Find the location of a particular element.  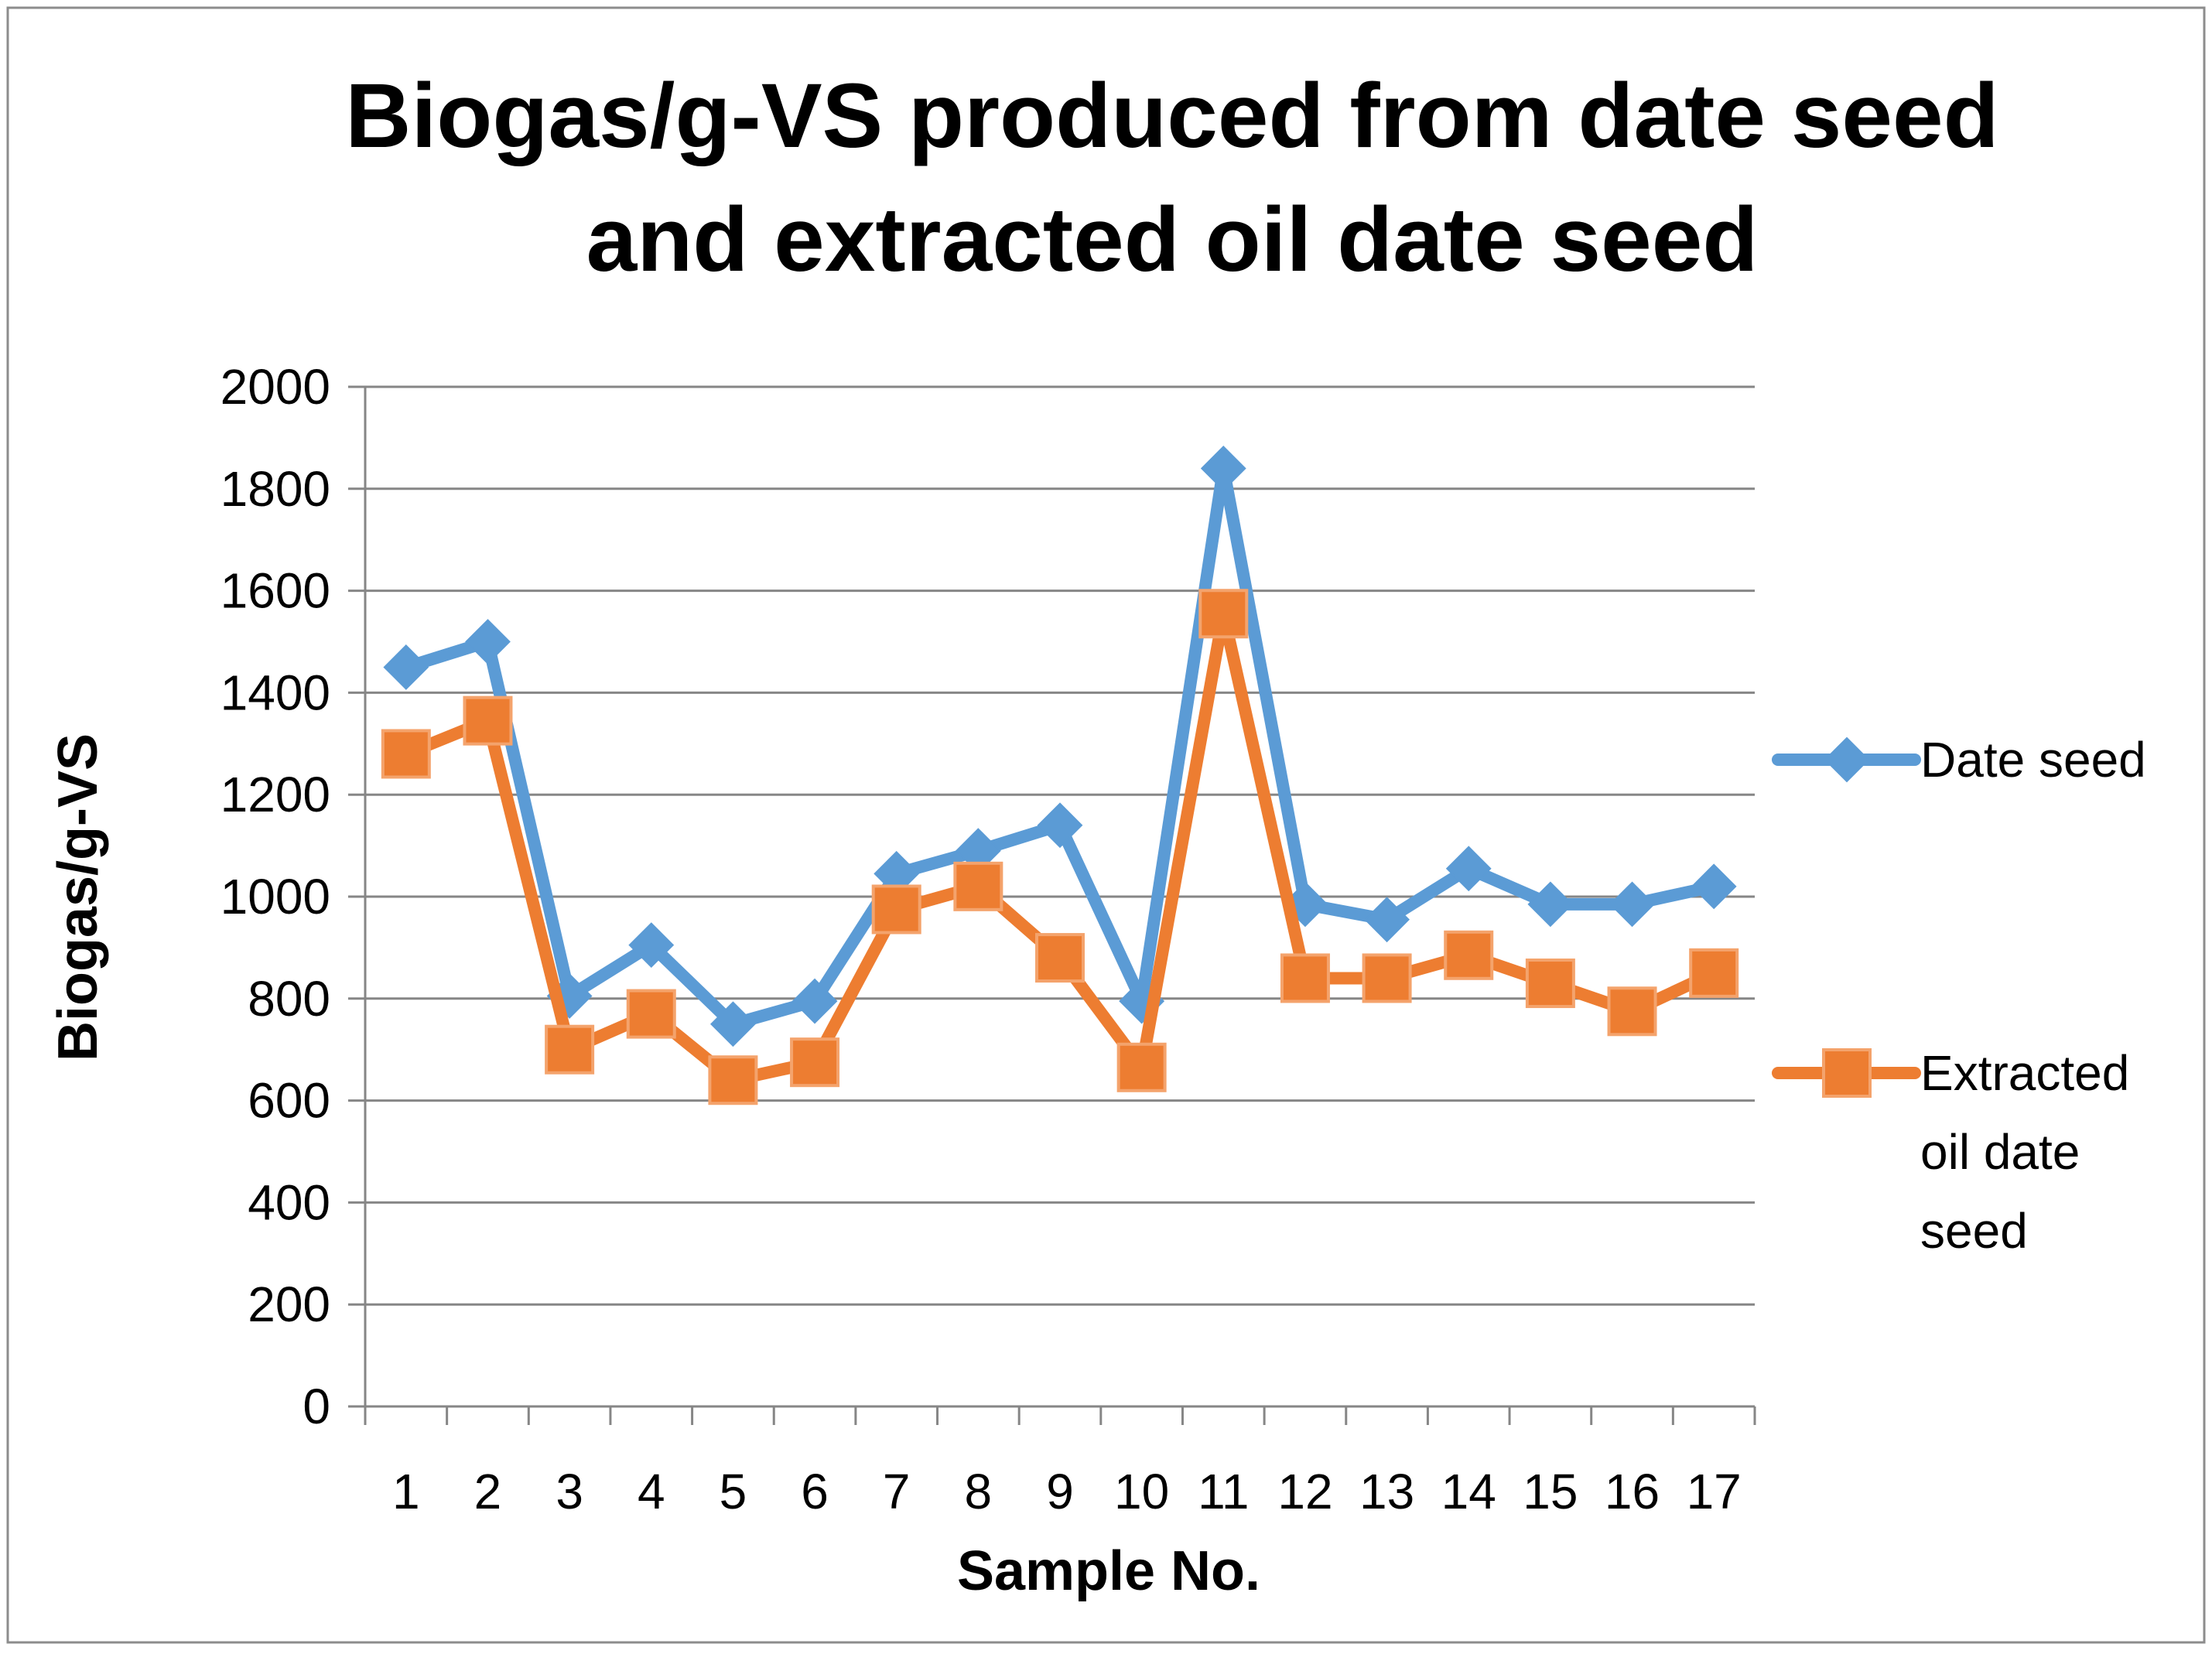

x-tick-label: 4 is located at coordinates (651, 1492).